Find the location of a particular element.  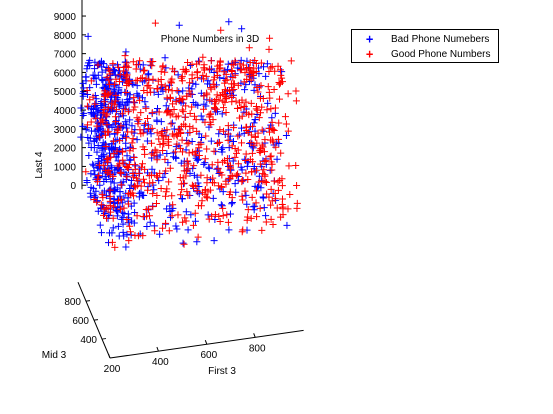

z-tick-label: 6000 is located at coordinates (65, 73).